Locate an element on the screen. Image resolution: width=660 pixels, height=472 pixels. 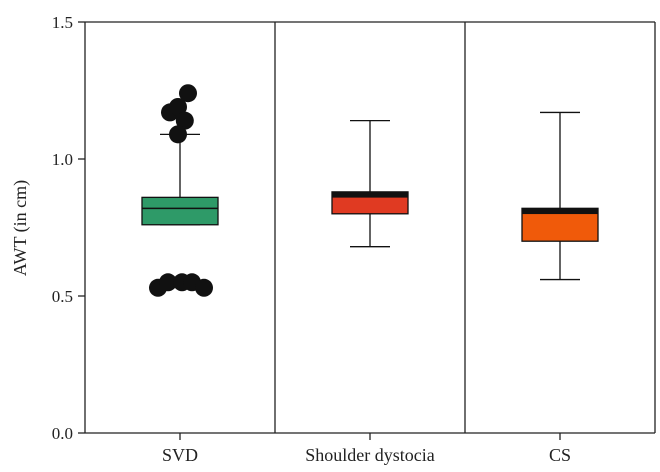
x-tick-label: Shoulder dystocia is located at coordinates (369, 455).